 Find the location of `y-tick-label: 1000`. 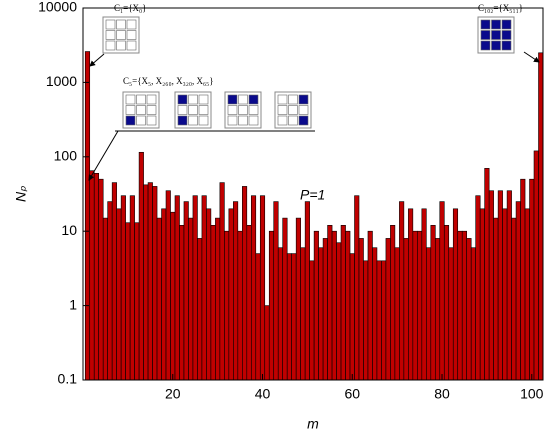

y-tick-label: 1000 is located at coordinates (61, 81).